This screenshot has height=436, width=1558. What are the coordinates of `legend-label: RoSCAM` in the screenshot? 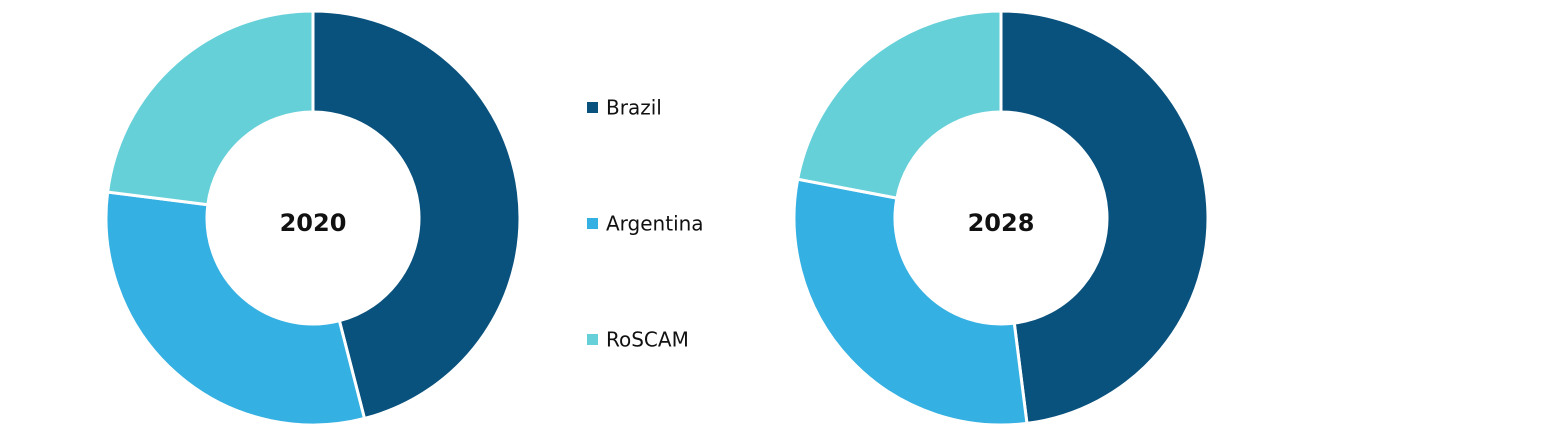 It's located at (647, 340).